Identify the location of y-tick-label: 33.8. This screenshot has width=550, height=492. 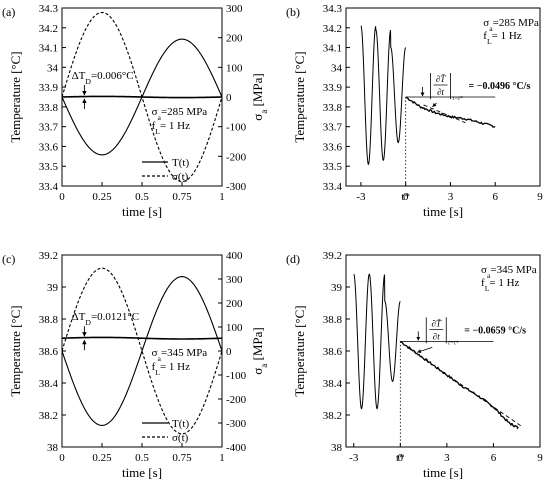
(49, 108).